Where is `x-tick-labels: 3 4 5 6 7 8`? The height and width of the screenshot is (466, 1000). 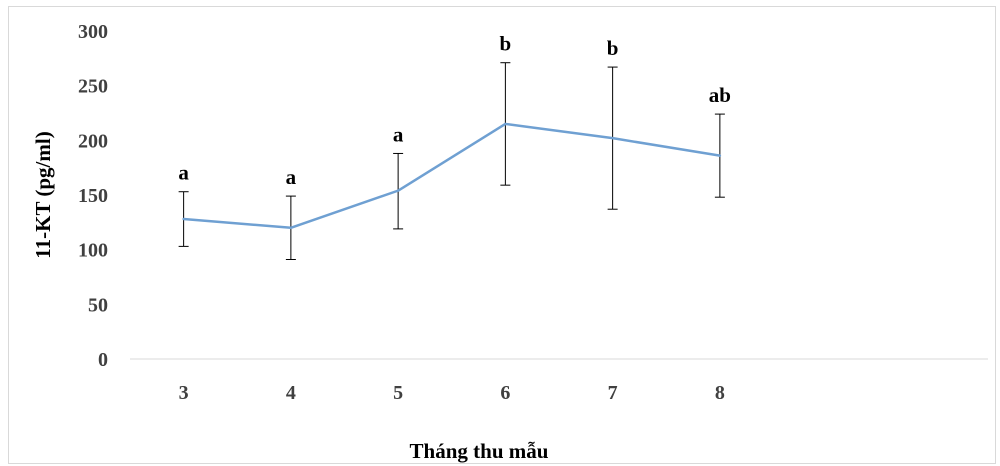
x-tick-labels: 3 4 5 6 7 8 is located at coordinates (452, 393).